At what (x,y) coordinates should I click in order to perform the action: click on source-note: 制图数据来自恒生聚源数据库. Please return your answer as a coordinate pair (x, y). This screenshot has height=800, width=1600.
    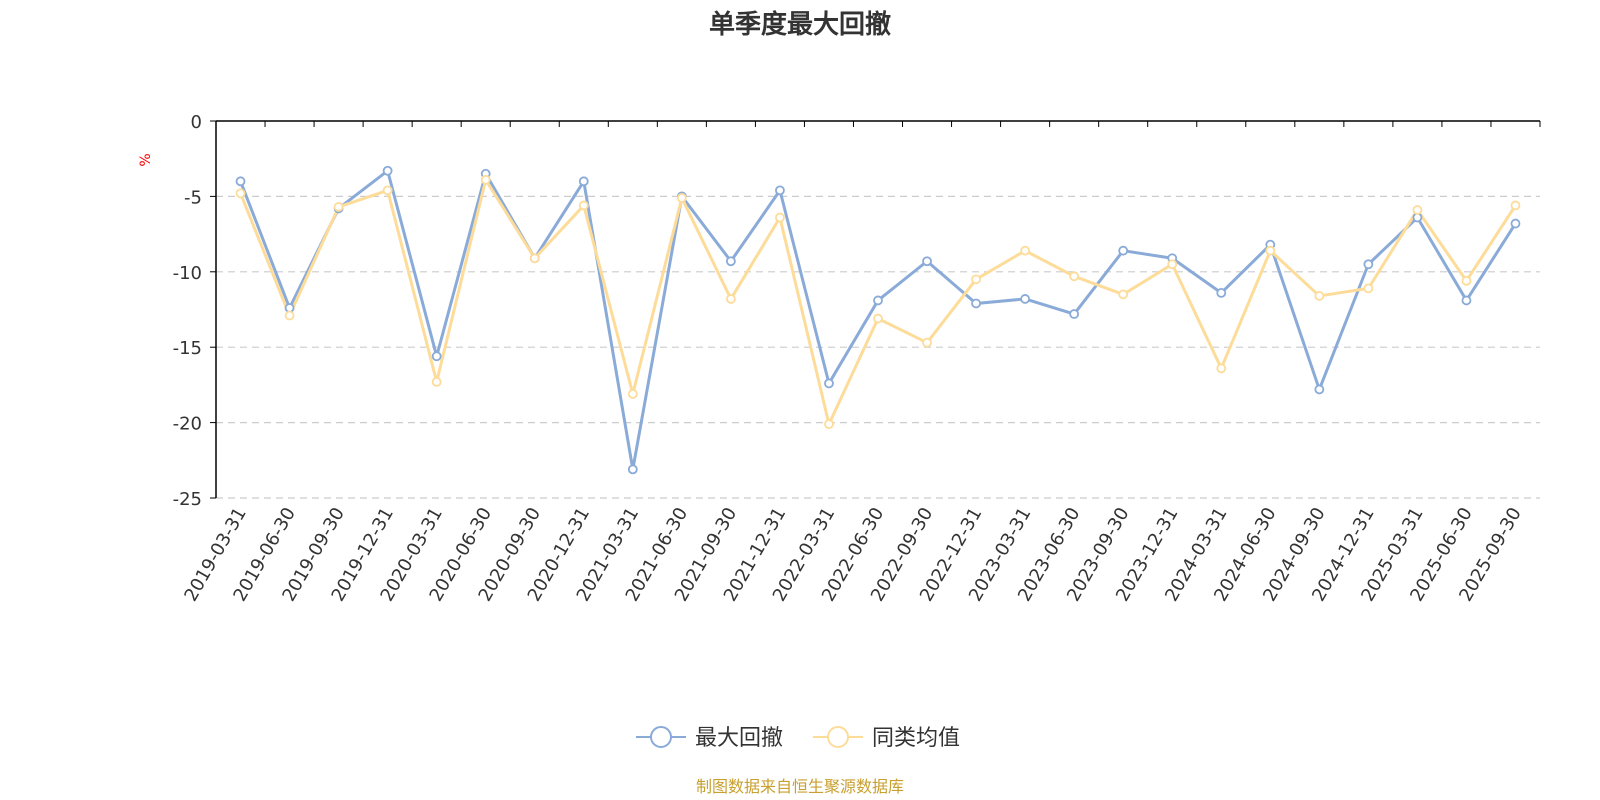
    Looking at the image, I should click on (800, 786).